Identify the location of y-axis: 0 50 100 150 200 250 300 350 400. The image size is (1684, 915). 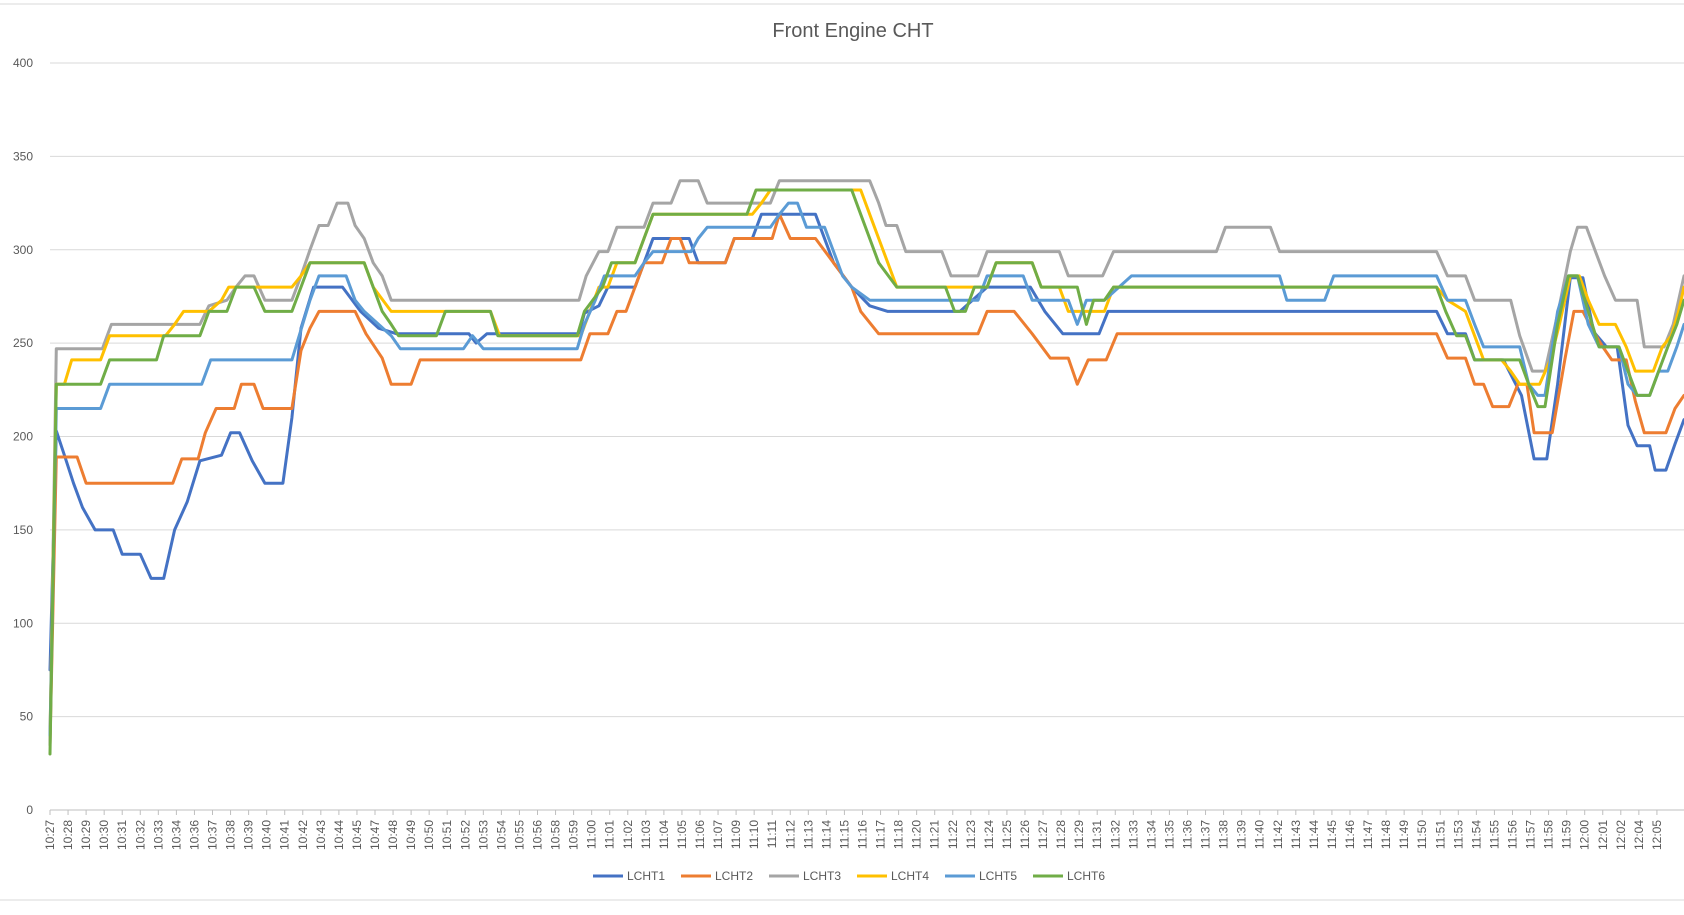
(23, 436).